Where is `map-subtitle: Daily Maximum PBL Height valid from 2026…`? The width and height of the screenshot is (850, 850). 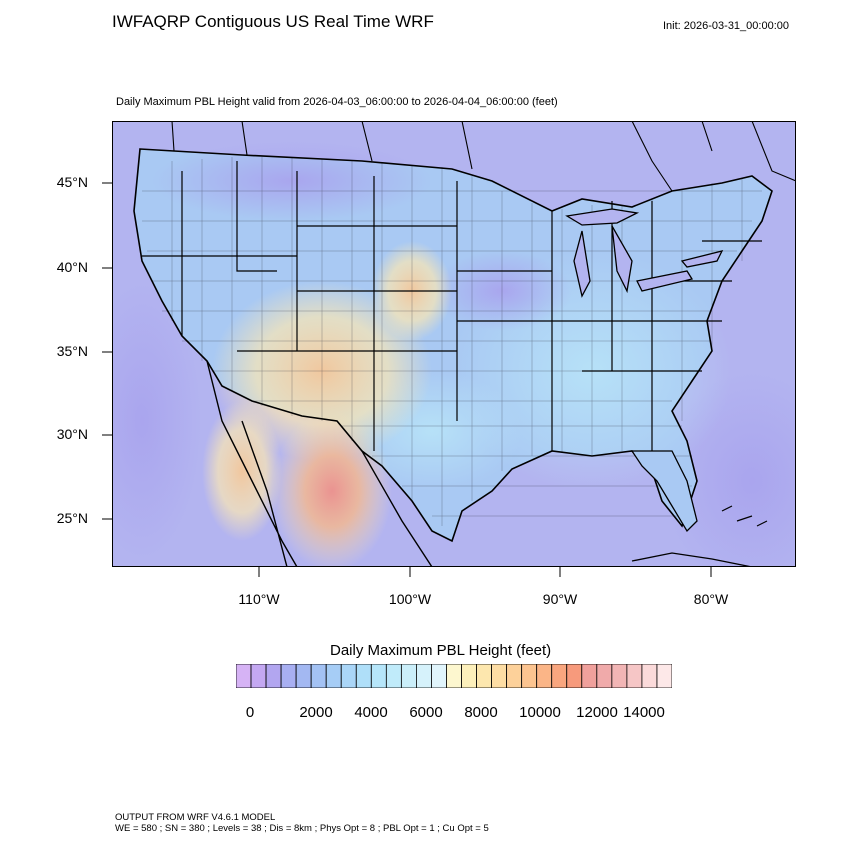
map-subtitle: Daily Maximum PBL Height valid from 2026… is located at coordinates (337, 102).